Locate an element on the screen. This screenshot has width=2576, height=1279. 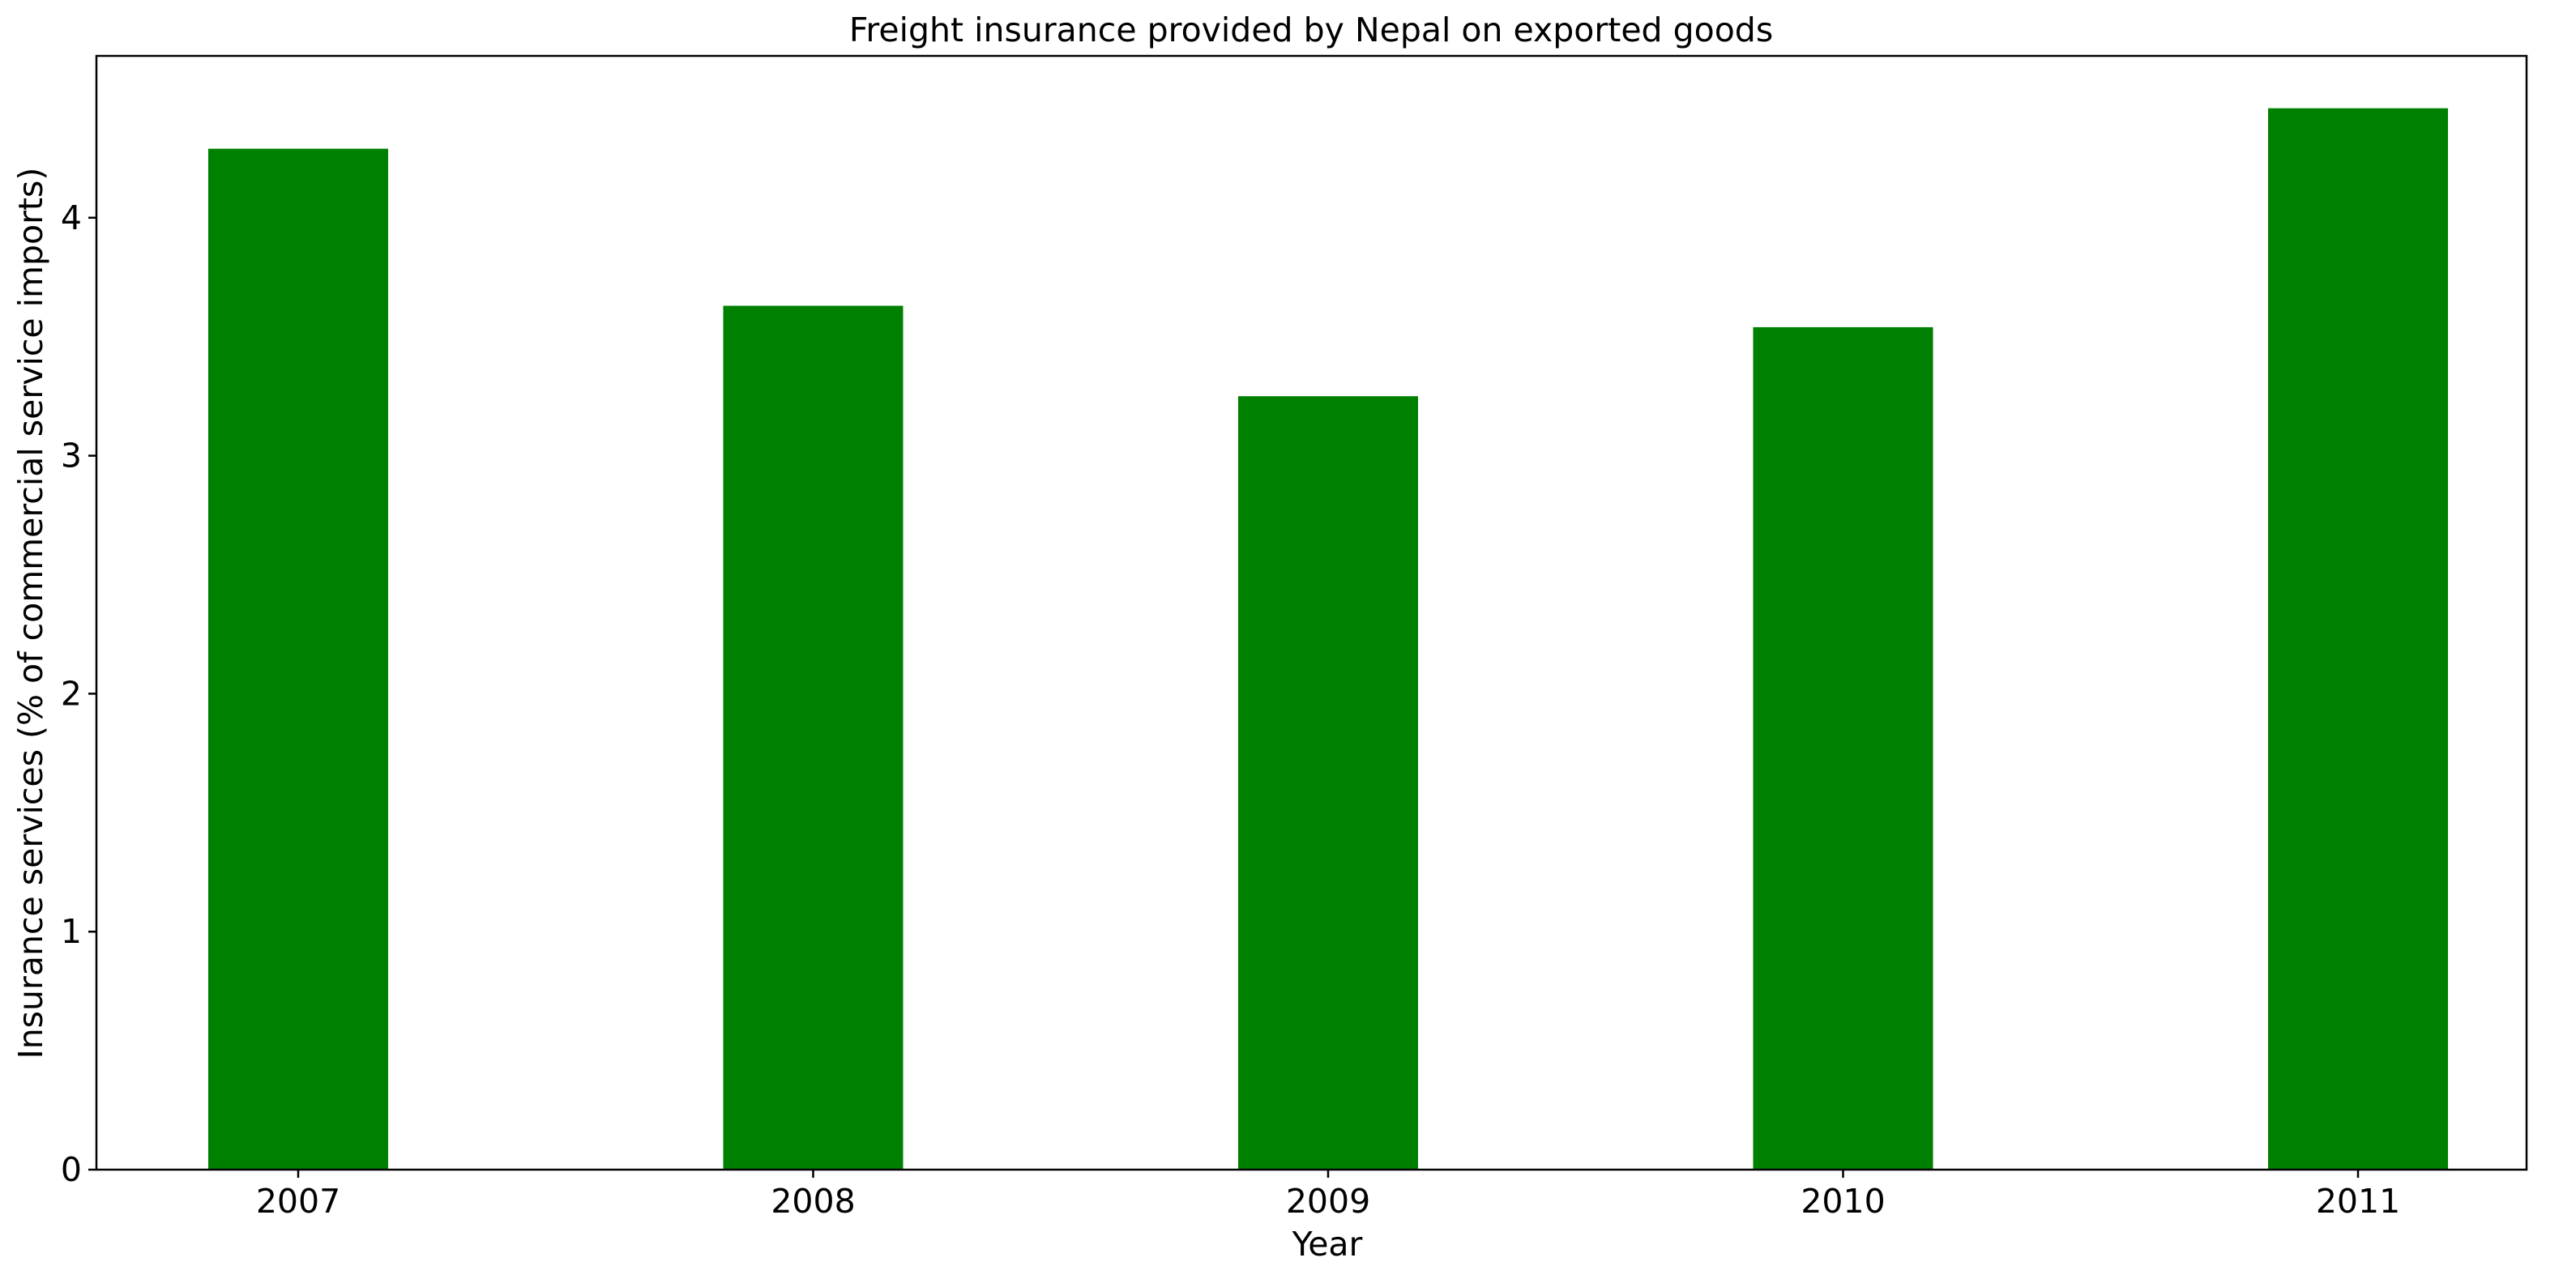
bar-2011 is located at coordinates (2358, 639).